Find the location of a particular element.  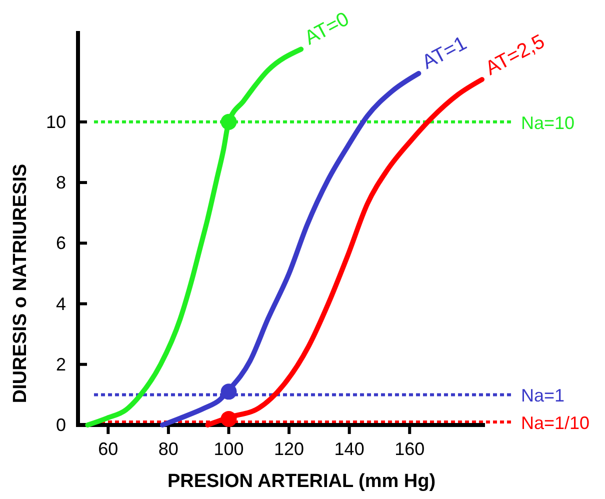

y-tick-label: 10 is located at coordinates (56, 122).